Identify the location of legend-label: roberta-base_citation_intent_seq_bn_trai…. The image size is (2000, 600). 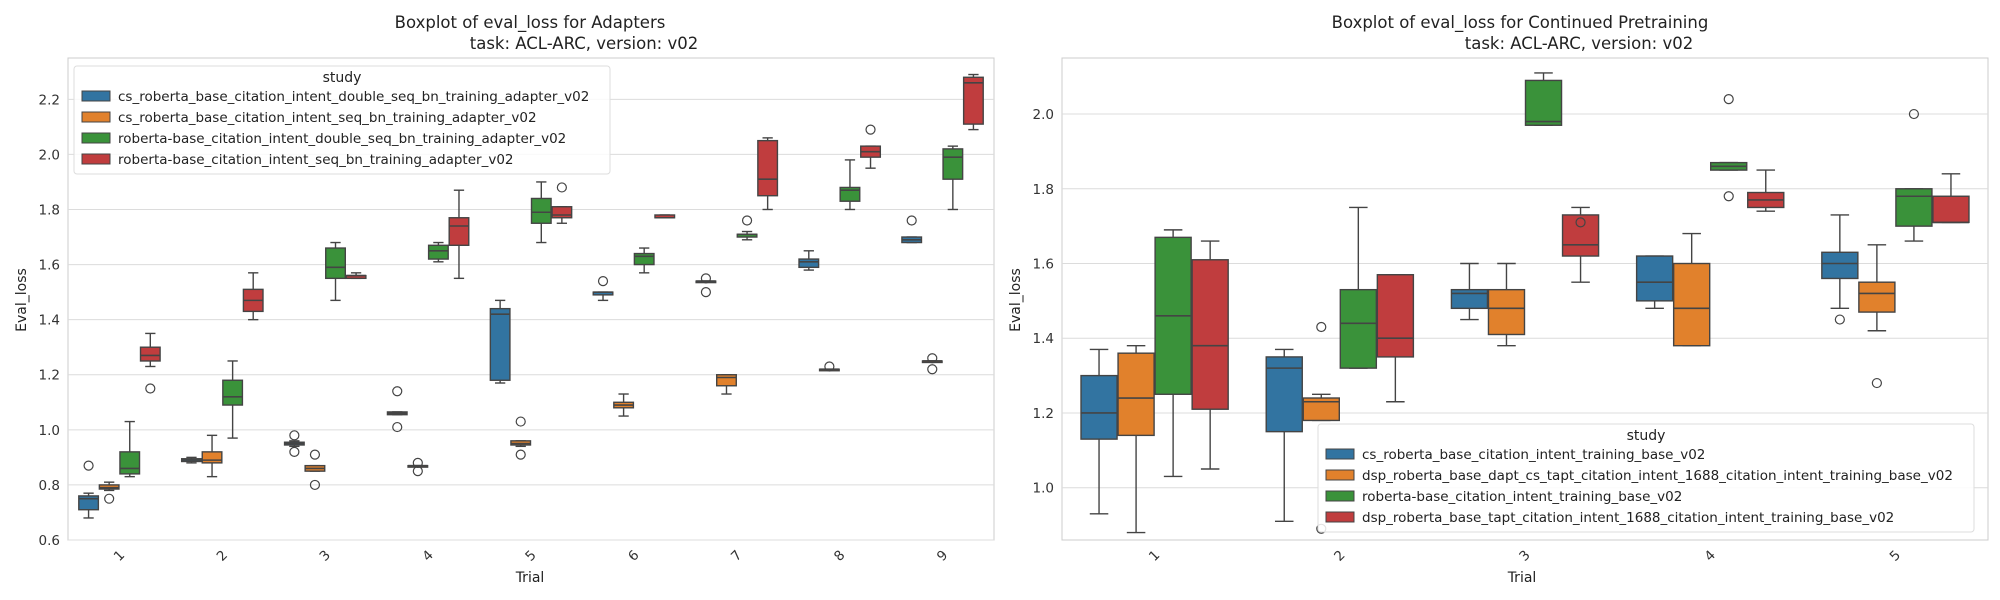
(316, 160).